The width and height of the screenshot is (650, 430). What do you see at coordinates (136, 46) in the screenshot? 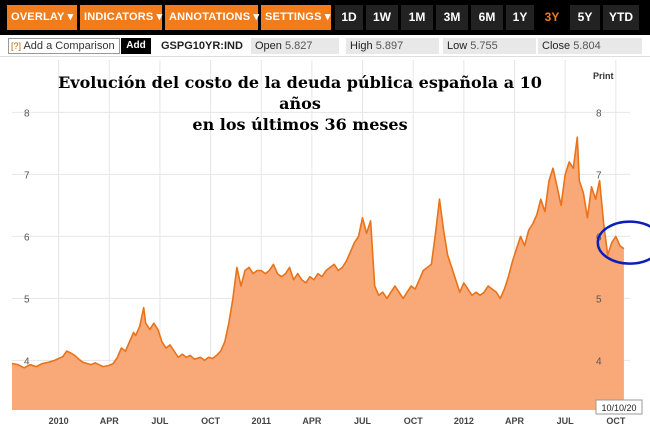
I see `add-comparison-button: Add` at bounding box center [136, 46].